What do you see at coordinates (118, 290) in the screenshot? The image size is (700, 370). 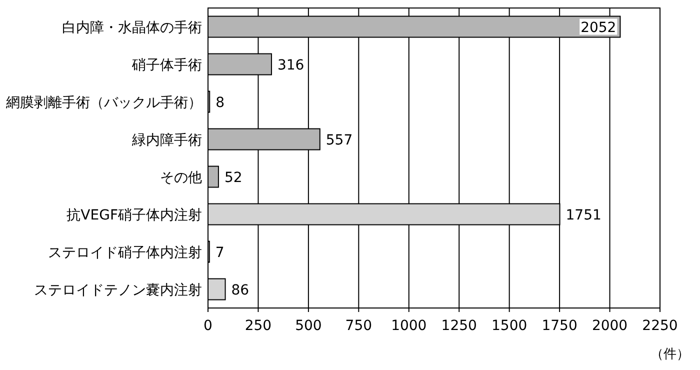 I see `y-tick-label: ステロイドテノン嚢内注射` at bounding box center [118, 290].